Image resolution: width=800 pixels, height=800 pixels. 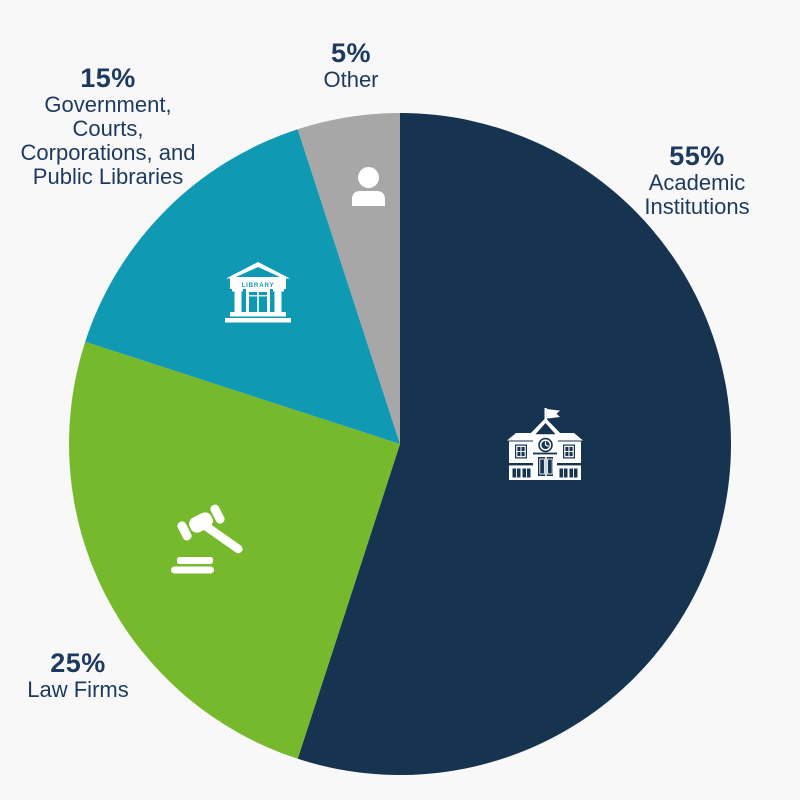 I want to click on label-law-firms: 25% Law Firms, so click(x=89, y=675).